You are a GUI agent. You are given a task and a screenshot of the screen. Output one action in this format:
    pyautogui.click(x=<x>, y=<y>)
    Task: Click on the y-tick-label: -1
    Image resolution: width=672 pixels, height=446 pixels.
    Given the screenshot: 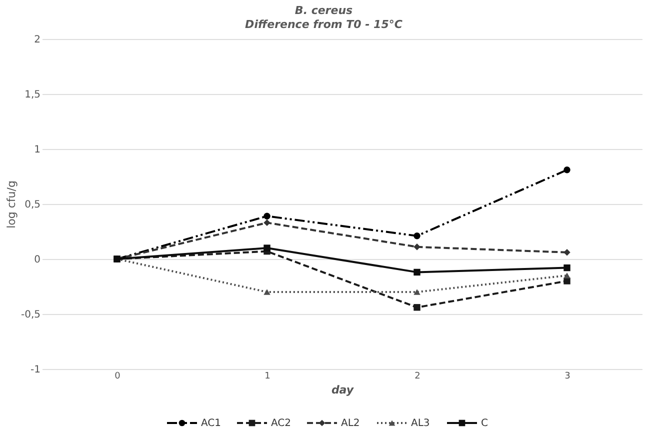 What is the action you would take?
    pyautogui.click(x=35, y=370)
    